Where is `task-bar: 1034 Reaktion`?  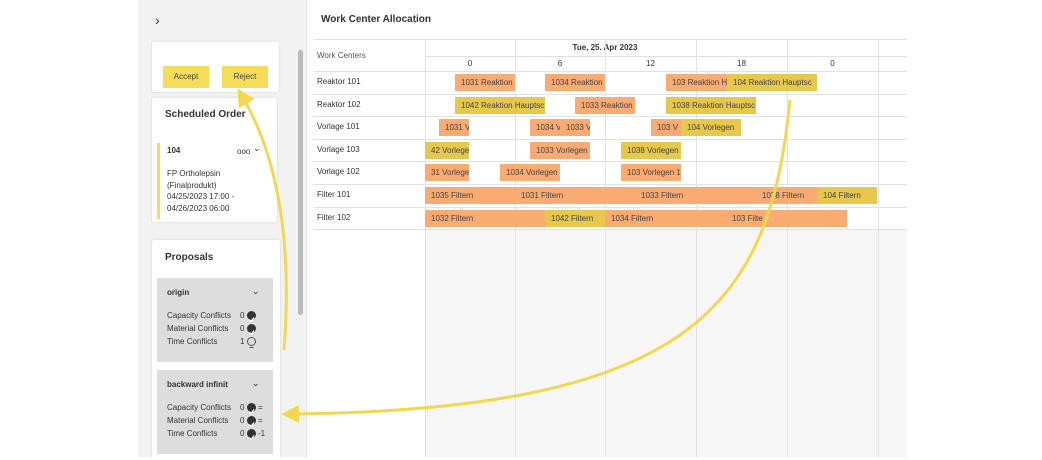
task-bar: 1034 Reaktion is located at coordinates (575, 82).